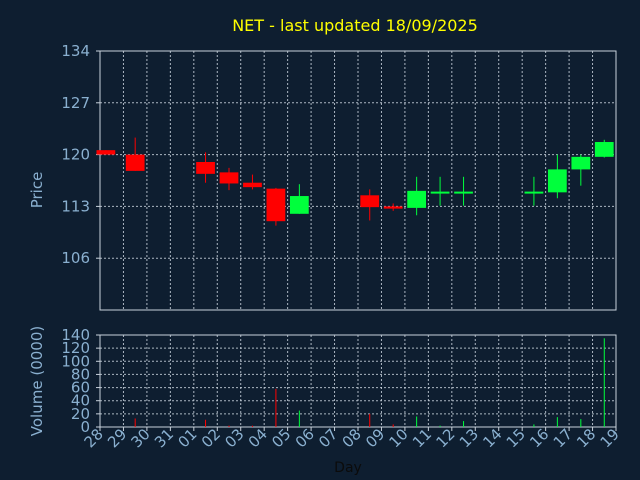 This screenshot has width=640, height=480. What do you see at coordinates (369, 382) in the screenshot?
I see `volume-bars` at bounding box center [369, 382].